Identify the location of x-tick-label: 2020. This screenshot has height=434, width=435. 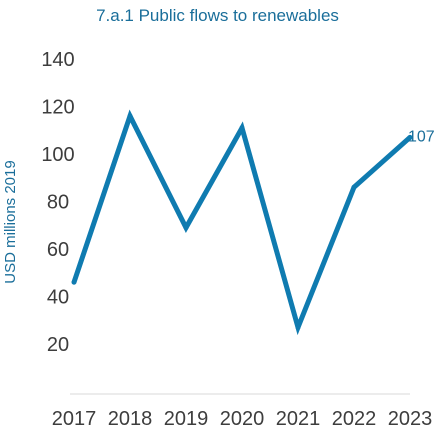
(242, 419).